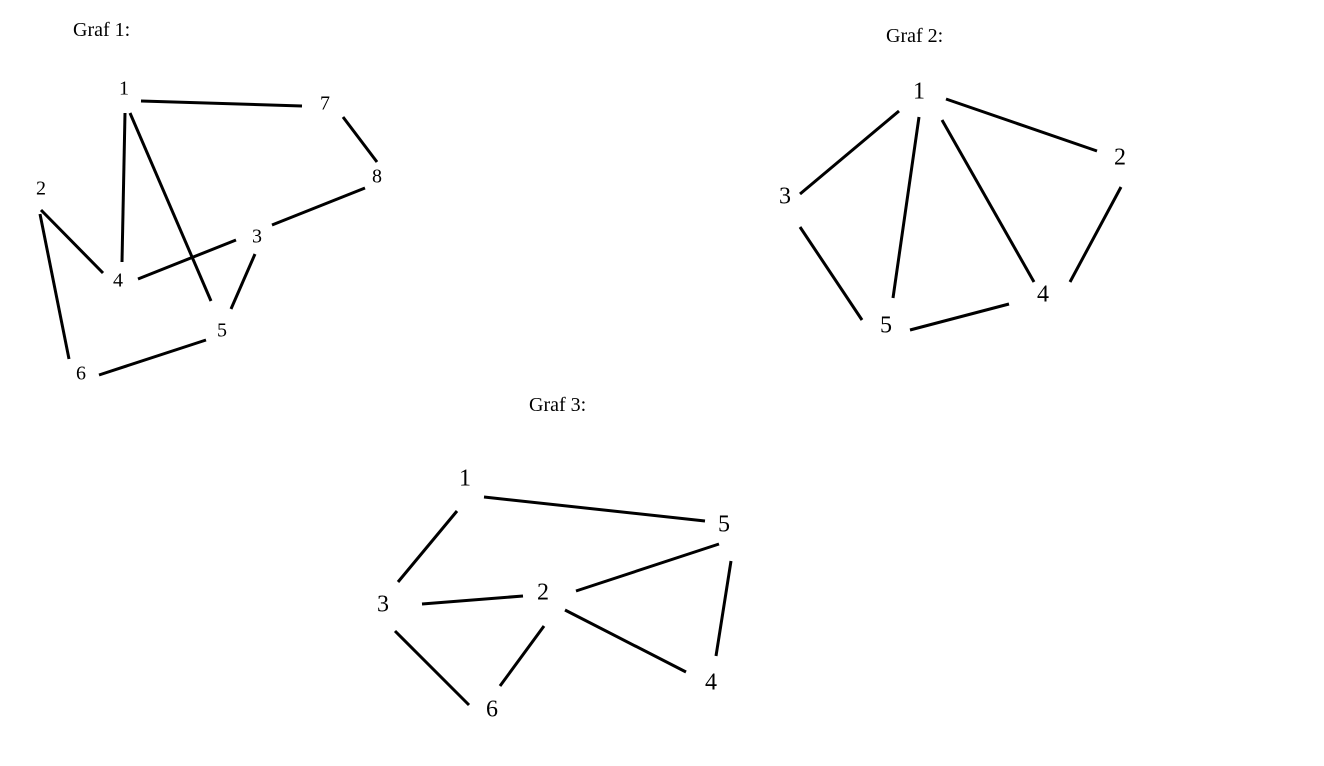  What do you see at coordinates (101, 30) in the screenshot?
I see `graf-1-title: Graf 1:` at bounding box center [101, 30].